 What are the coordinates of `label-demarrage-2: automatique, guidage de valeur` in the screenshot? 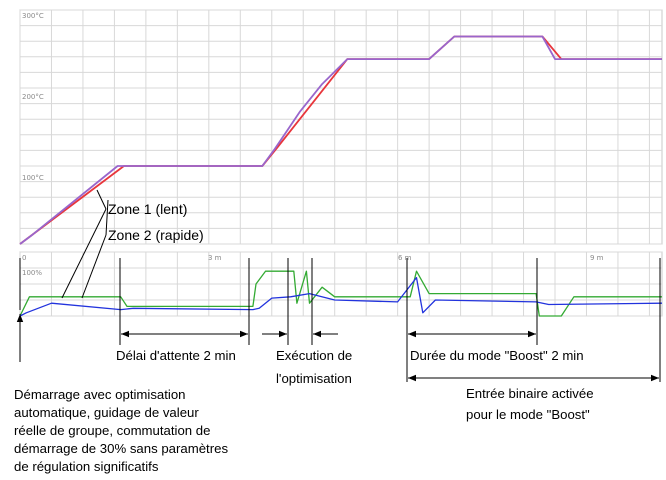 It's located at (106, 412).